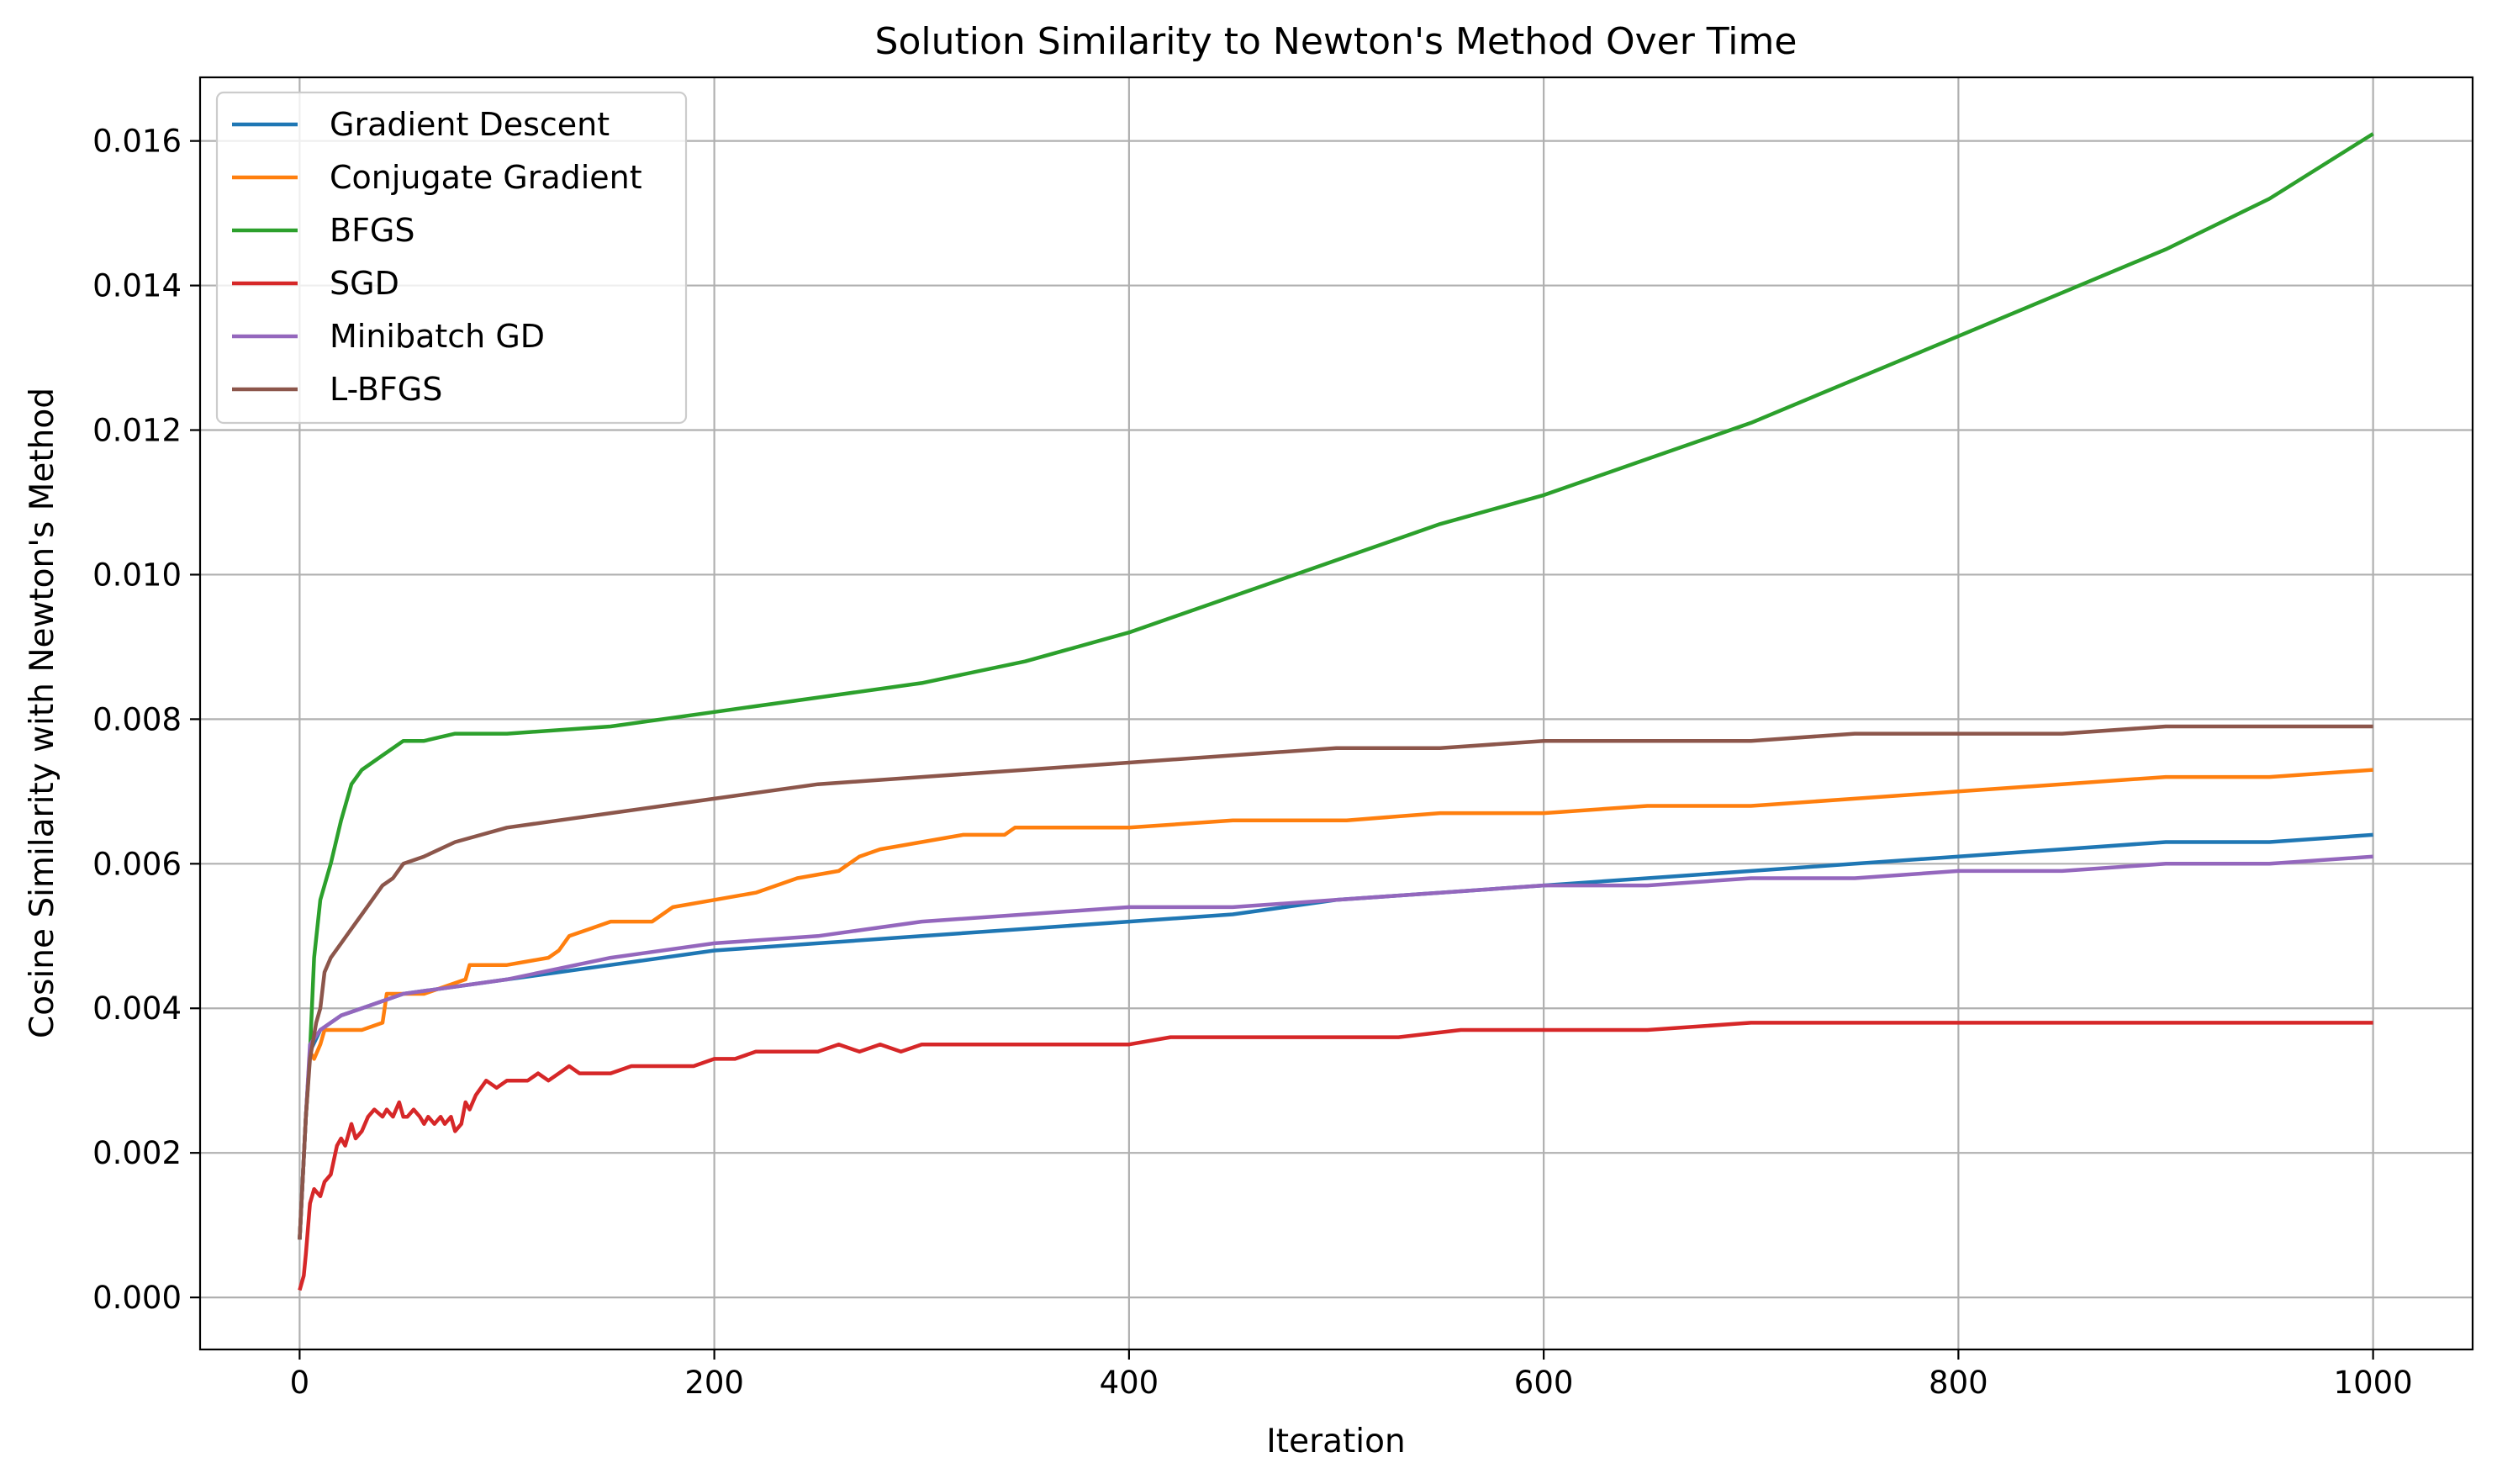 This screenshot has width=2497, height=1484. I want to click on y-tick-label: 0.012, so click(137, 431).